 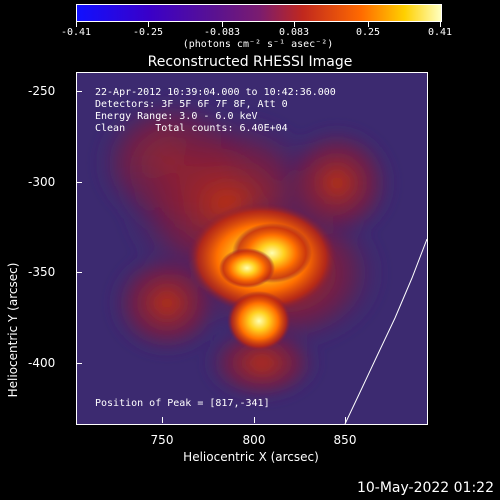 I want to click on x-tick-label: 750, so click(x=162, y=440).